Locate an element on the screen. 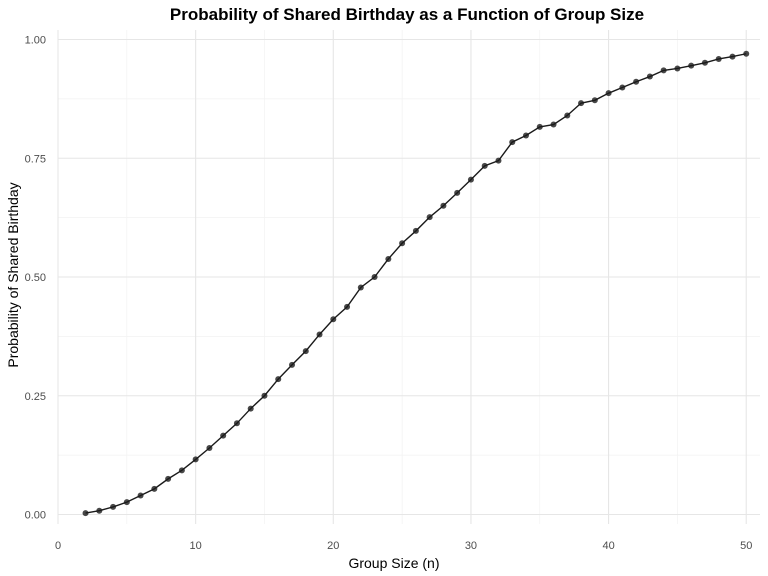 The width and height of the screenshot is (768, 576). x-tick-label: 50 is located at coordinates (746, 546).